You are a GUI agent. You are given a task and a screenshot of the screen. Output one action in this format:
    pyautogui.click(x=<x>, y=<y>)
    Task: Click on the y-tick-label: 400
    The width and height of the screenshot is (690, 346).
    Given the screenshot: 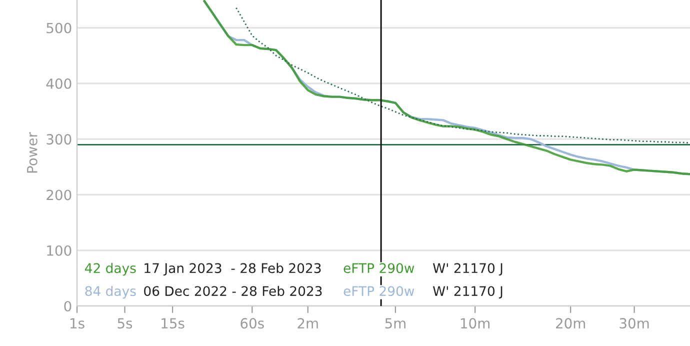 What is the action you would take?
    pyautogui.click(x=59, y=83)
    